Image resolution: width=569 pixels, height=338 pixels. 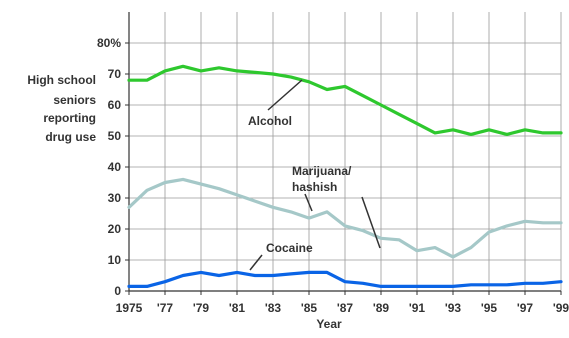 What do you see at coordinates (329, 324) in the screenshot?
I see `x-axis-title: Year` at bounding box center [329, 324].